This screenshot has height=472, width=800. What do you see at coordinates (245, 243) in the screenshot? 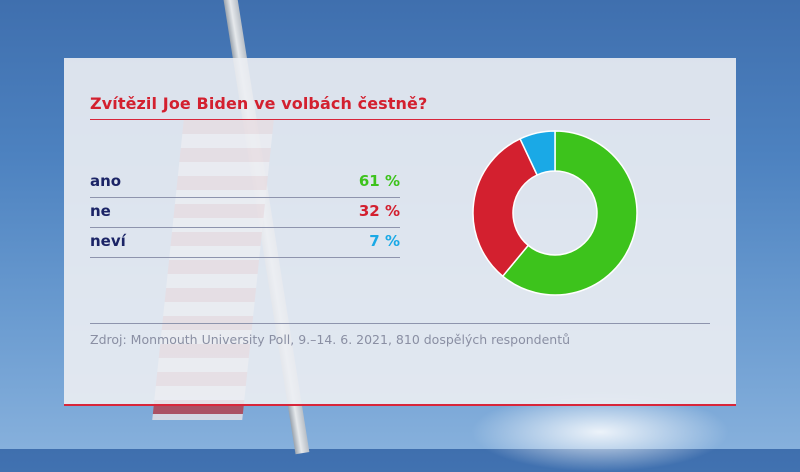
I see `legend-row-nevi: neví 7 %` at bounding box center [245, 243].